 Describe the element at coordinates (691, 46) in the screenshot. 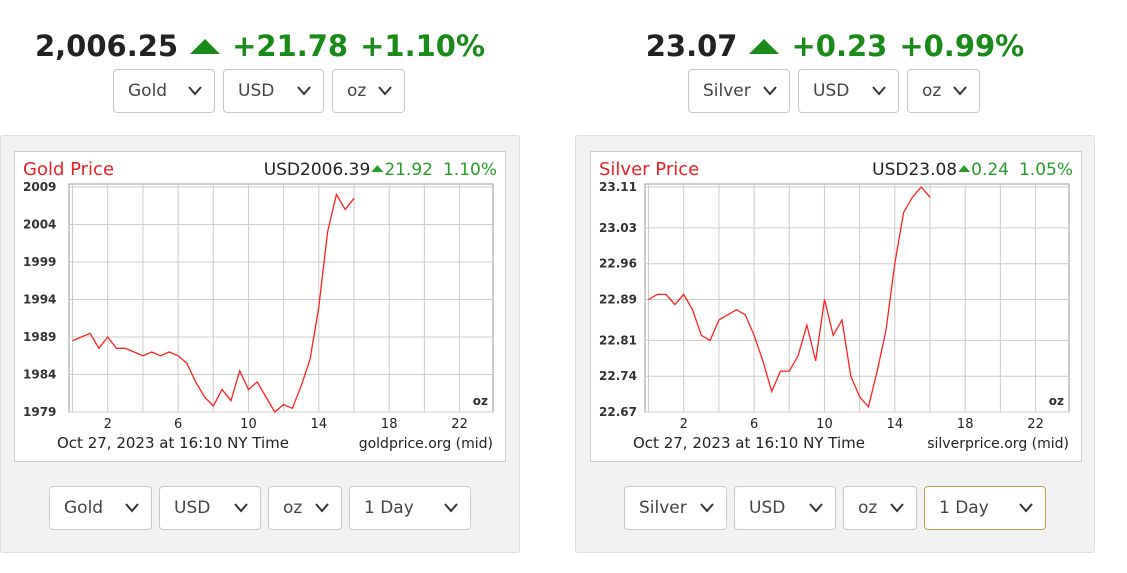

I see `price: 23.07` at that location.